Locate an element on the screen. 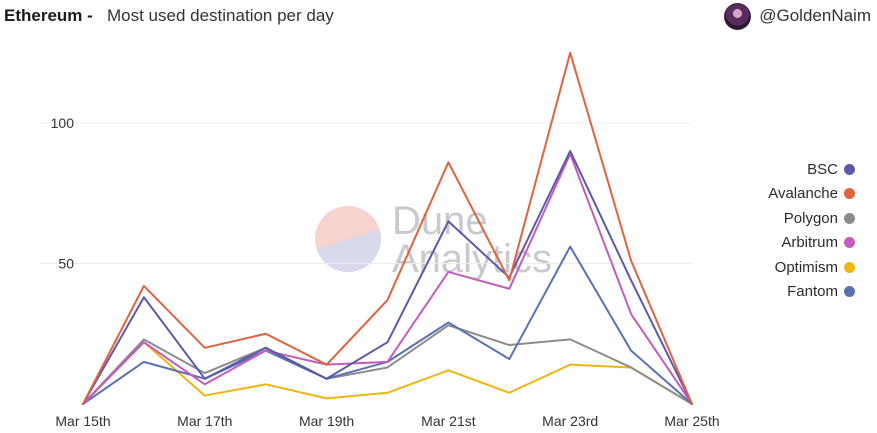 This screenshot has height=433, width=877. legend-label: Arbitrum is located at coordinates (809, 243).